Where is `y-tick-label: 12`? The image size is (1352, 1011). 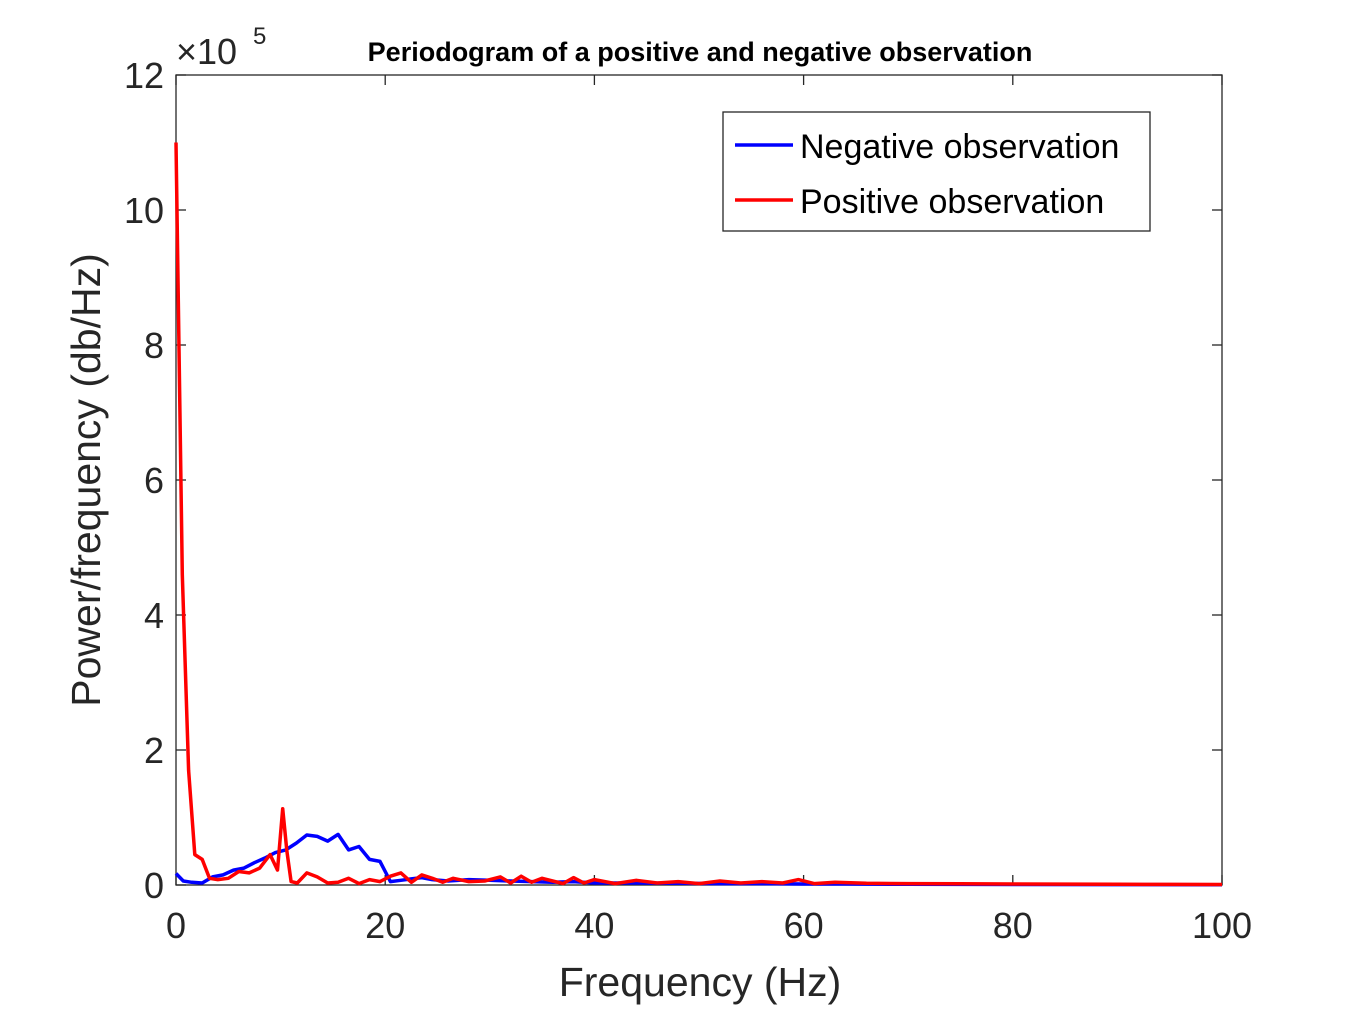 y-tick-label: 12 is located at coordinates (144, 75).